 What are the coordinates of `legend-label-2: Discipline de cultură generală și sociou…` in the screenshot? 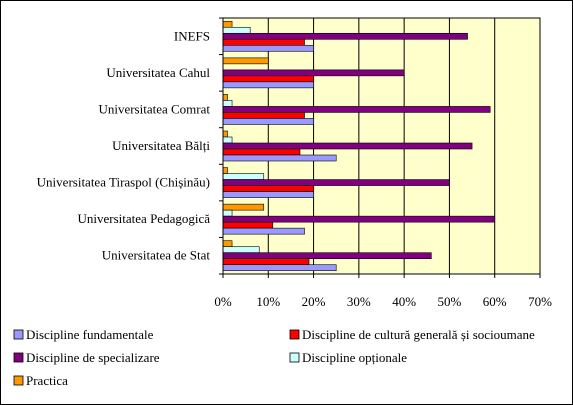 It's located at (418, 334).